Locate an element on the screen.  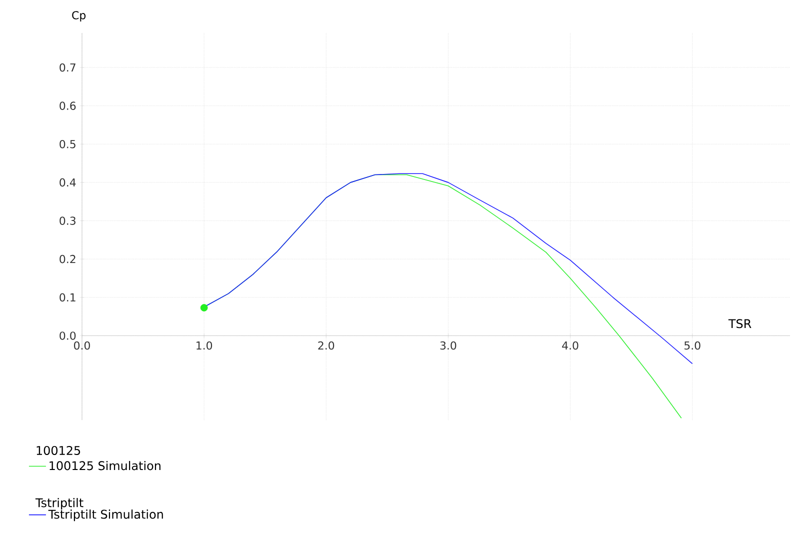
text: 100125 is located at coordinates (58, 450).